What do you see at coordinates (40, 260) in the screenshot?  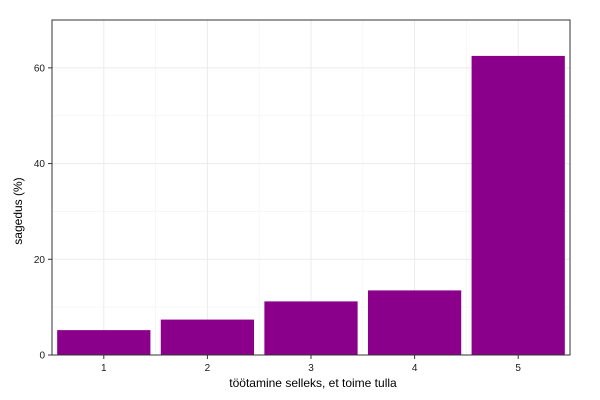 I see `y-tick-label: 20` at bounding box center [40, 260].